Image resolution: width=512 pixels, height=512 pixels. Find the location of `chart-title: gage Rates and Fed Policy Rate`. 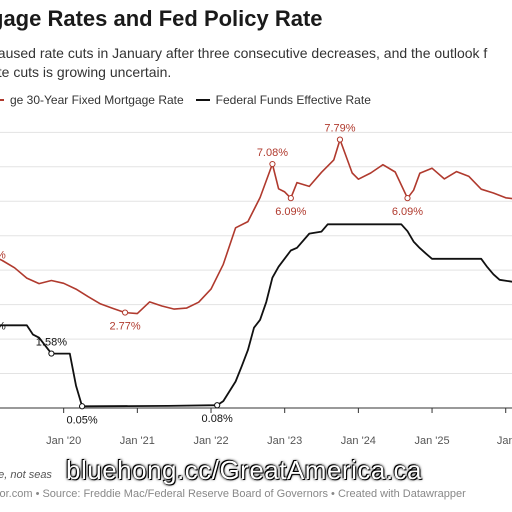

chart-title: gage Rates and Fed Policy Rate is located at coordinates (161, 18).